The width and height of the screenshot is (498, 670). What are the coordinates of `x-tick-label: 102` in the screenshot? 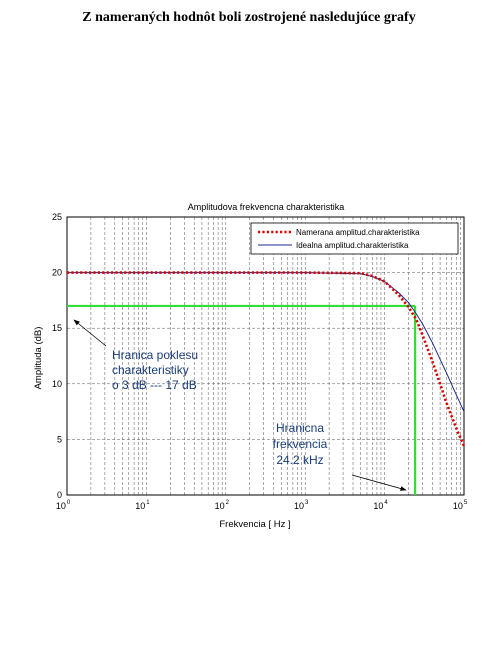 It's located at (222, 505).